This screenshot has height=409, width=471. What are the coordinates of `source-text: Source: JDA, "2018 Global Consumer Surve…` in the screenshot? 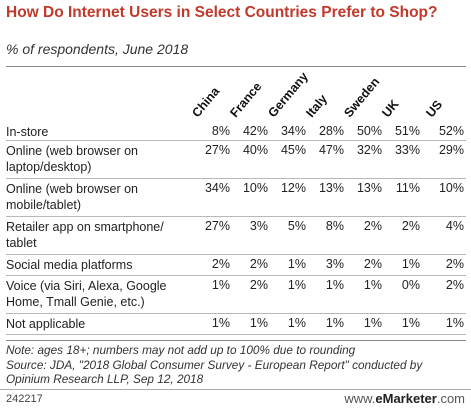 It's located at (214, 372).